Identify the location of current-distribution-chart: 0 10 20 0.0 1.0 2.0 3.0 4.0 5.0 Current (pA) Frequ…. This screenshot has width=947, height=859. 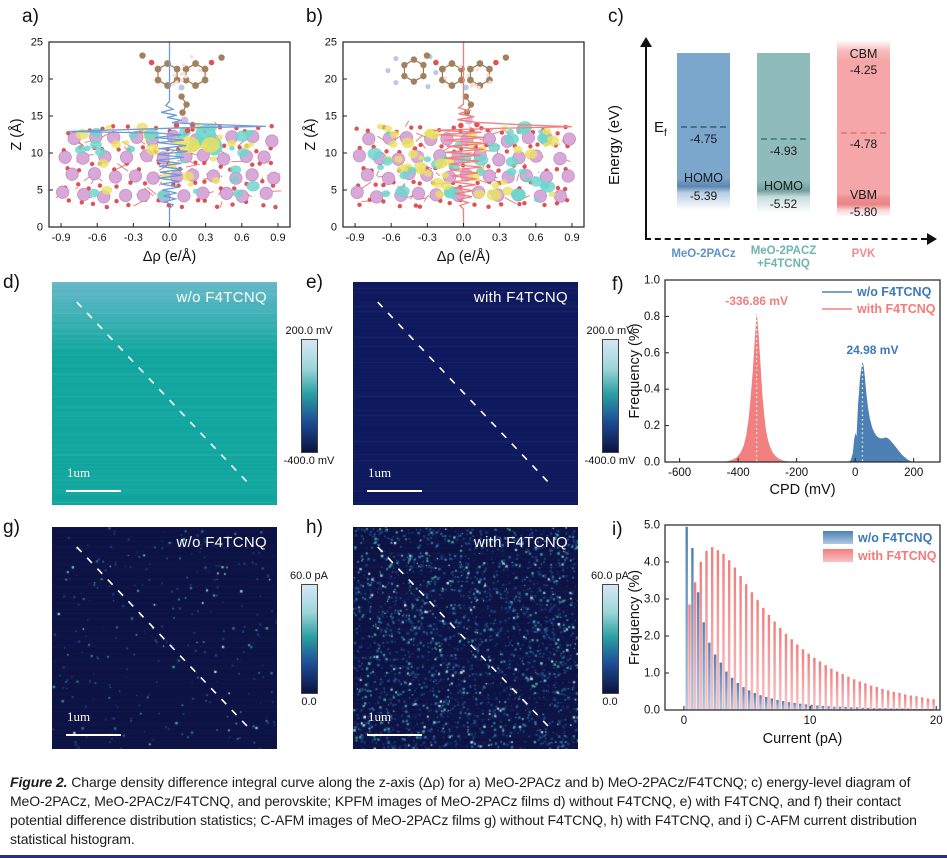
(785, 634).